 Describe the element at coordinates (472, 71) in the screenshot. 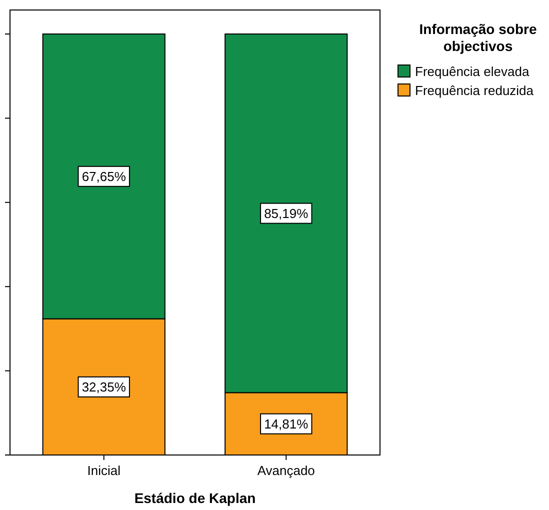

I see `legend-label: Frequência elevada` at that location.